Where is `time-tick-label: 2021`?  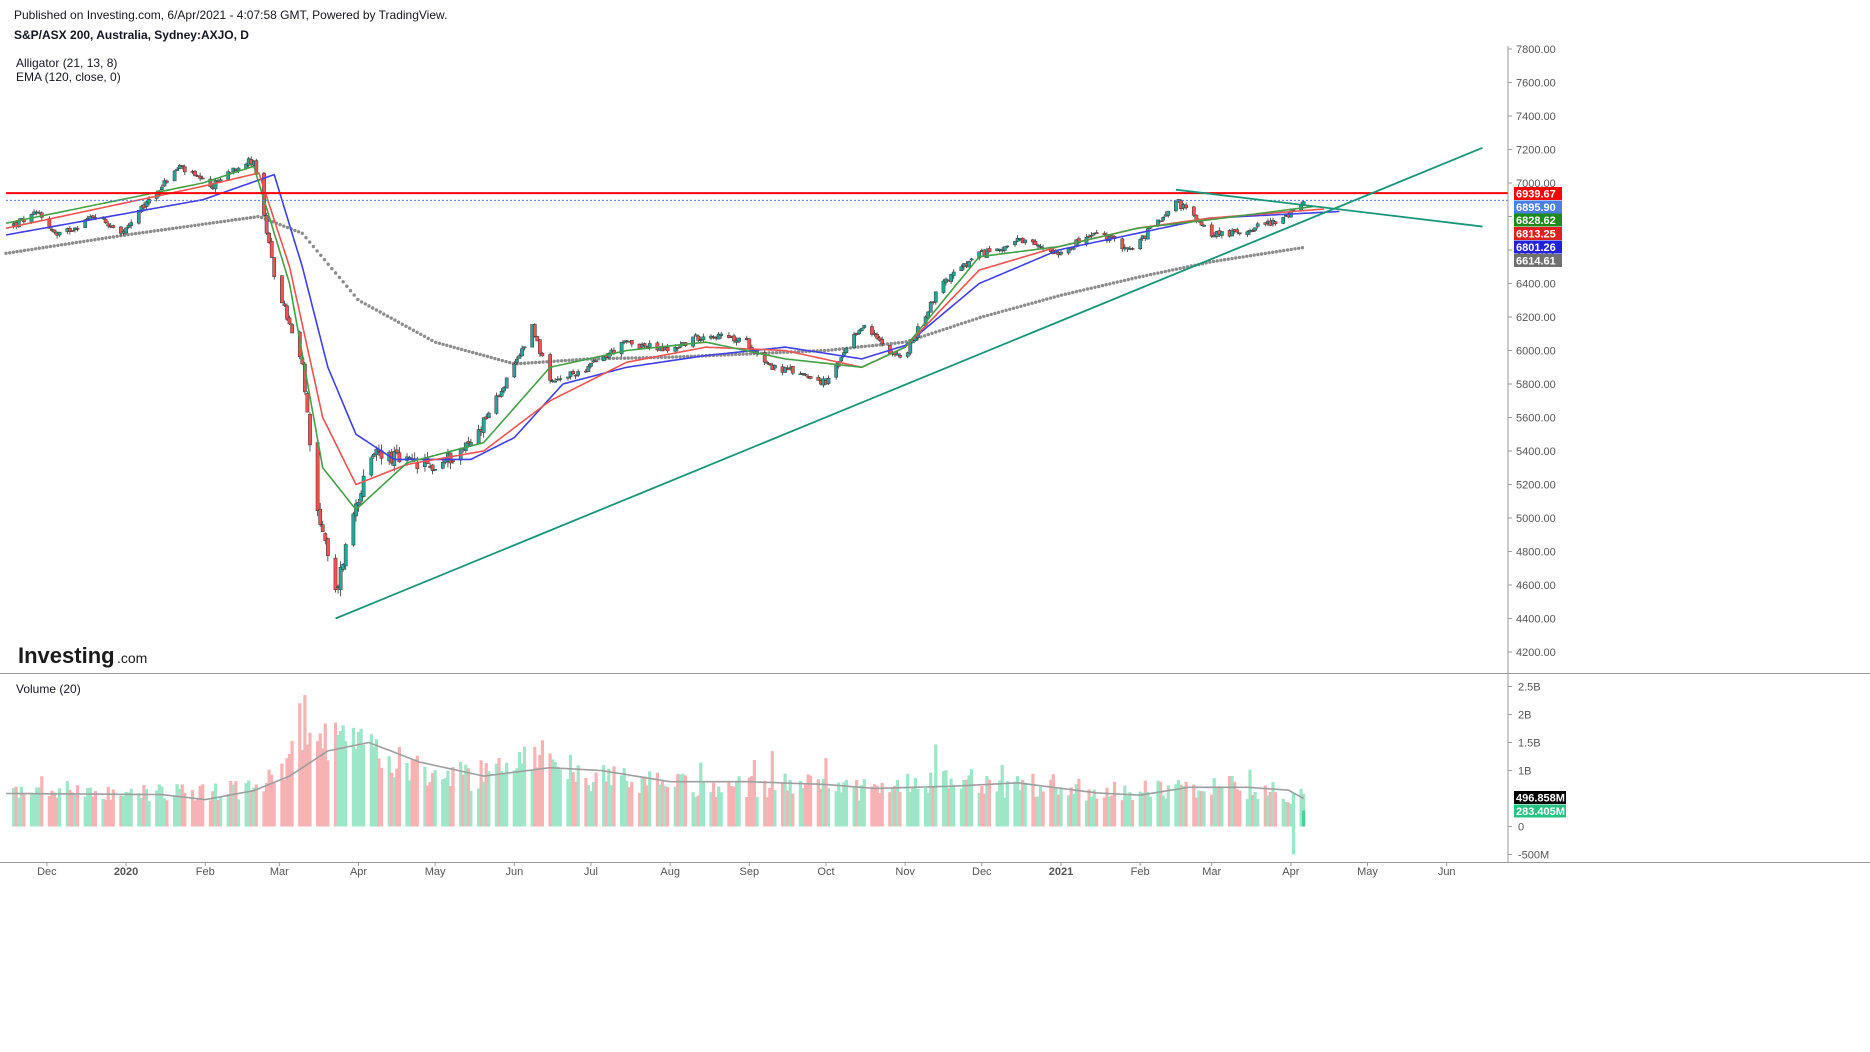
time-tick-label: 2021 is located at coordinates (1061, 872).